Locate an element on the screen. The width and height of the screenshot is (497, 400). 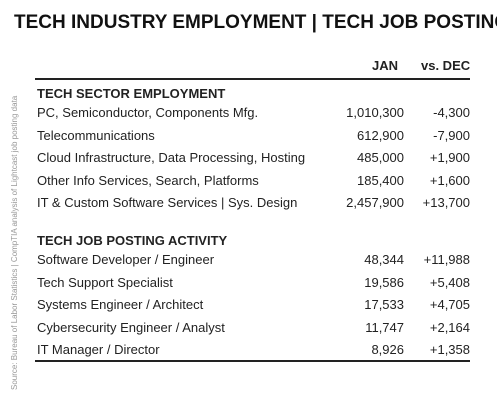
jan-value: 8,926 is located at coordinates (387, 350).